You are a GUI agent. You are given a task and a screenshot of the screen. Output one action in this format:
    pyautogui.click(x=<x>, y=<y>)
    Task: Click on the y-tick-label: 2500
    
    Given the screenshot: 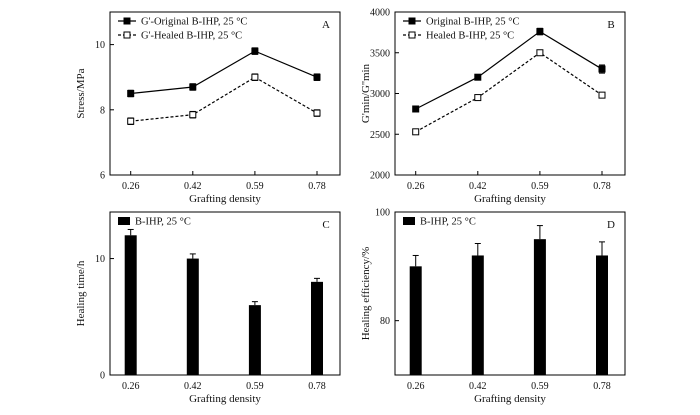 What is the action you would take?
    pyautogui.click(x=380, y=135)
    